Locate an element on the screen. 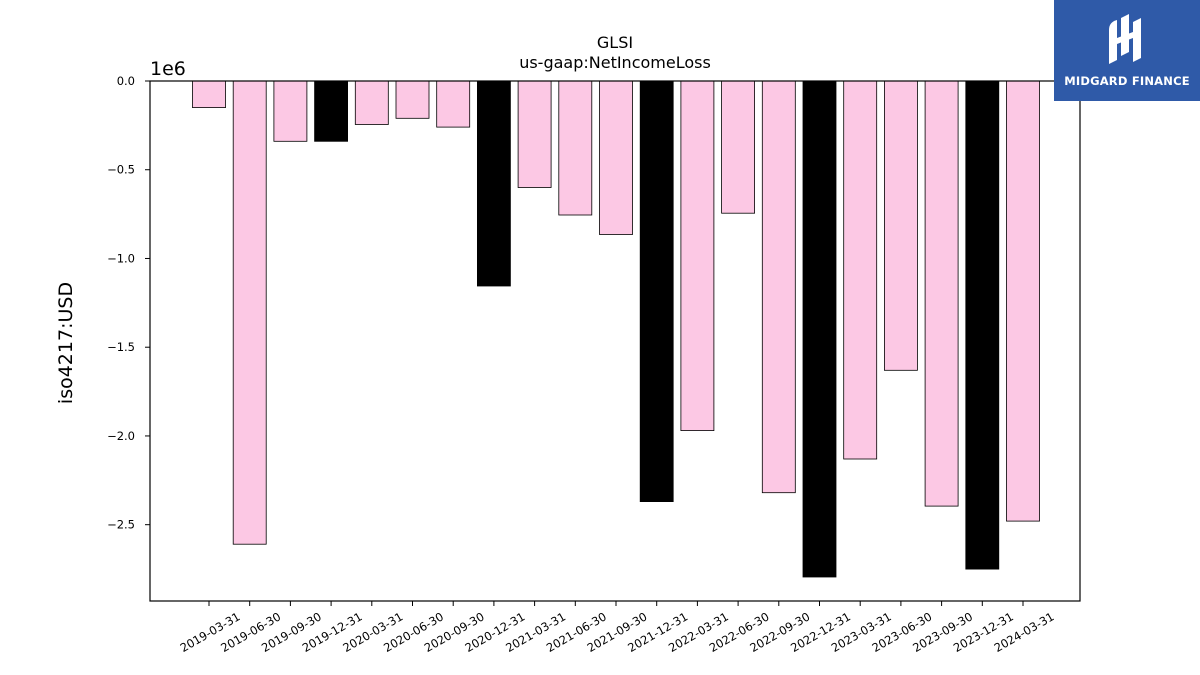  chart-title: GLSI is located at coordinates (615, 42).